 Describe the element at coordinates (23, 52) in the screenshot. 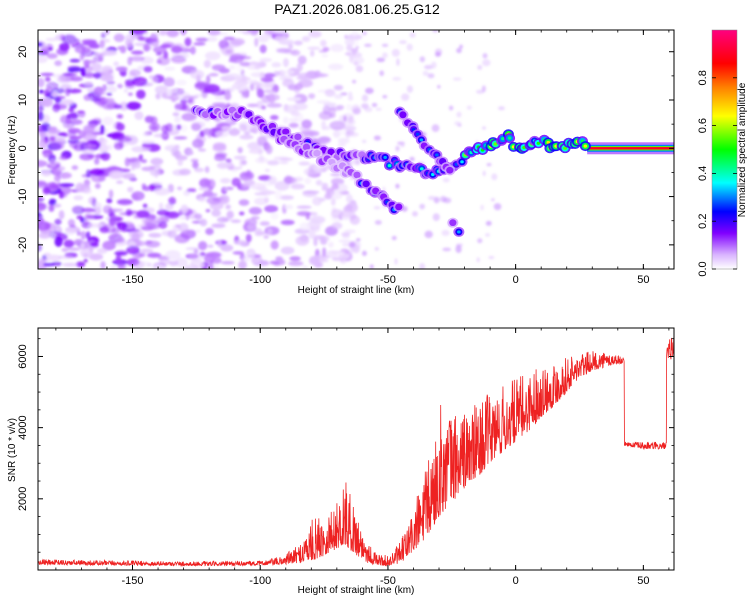

I see `spectrogram-y-tick-label: 20` at that location.